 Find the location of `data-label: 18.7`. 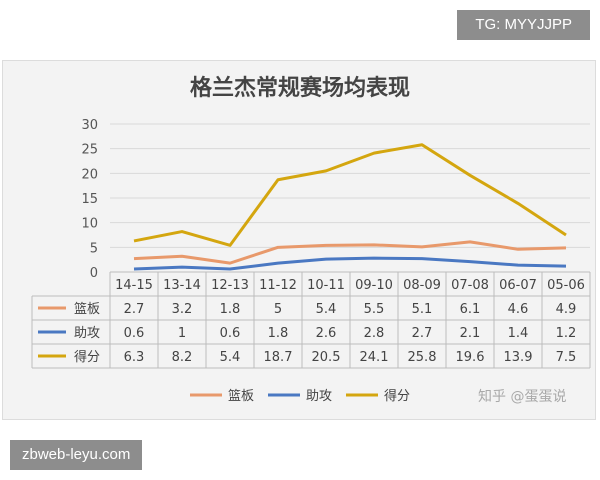

data-label: 18.7 is located at coordinates (278, 357).